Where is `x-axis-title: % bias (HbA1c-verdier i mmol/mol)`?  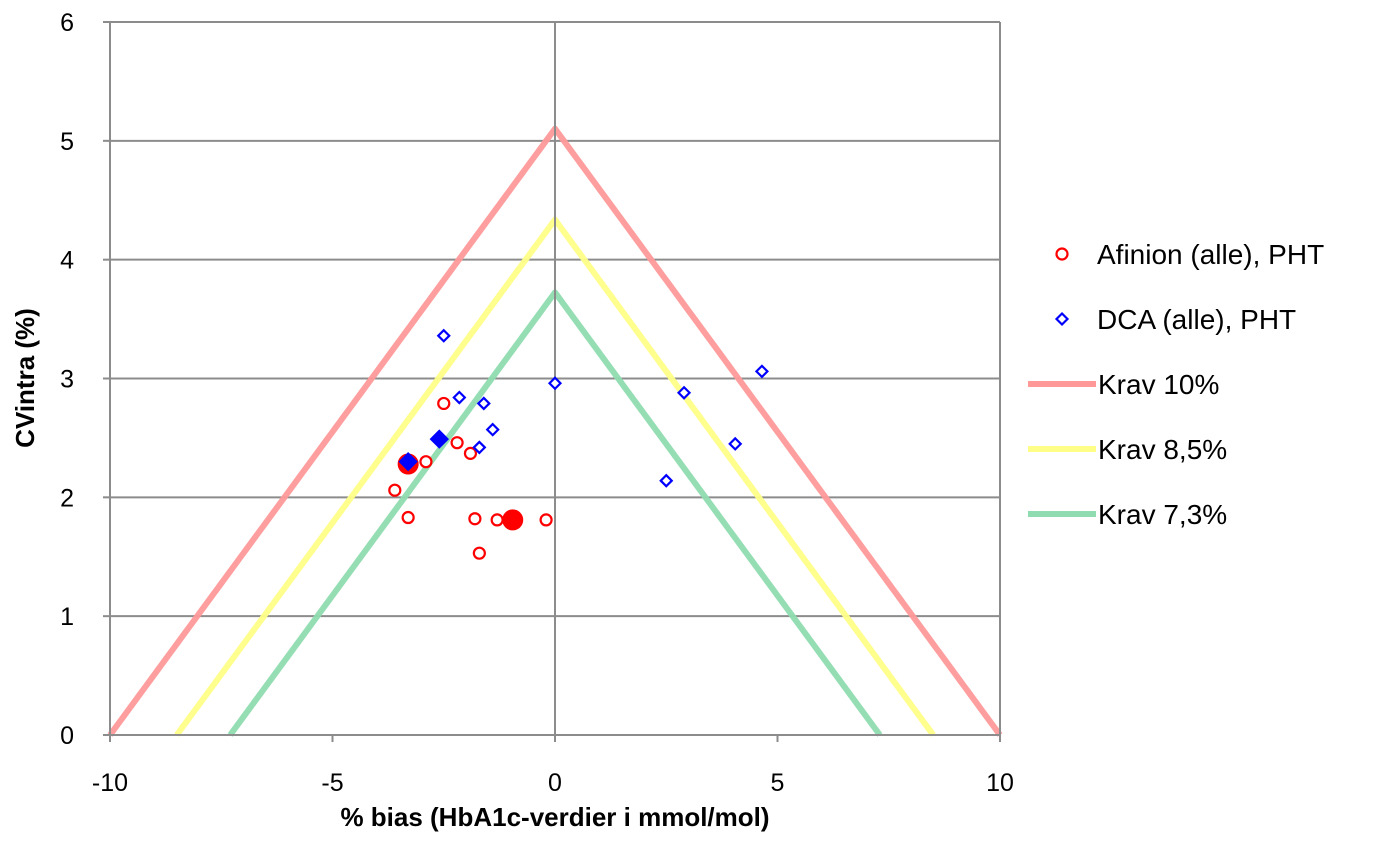
x-axis-title: % bias (HbA1c-verdier i mmol/mol) is located at coordinates (554, 817).